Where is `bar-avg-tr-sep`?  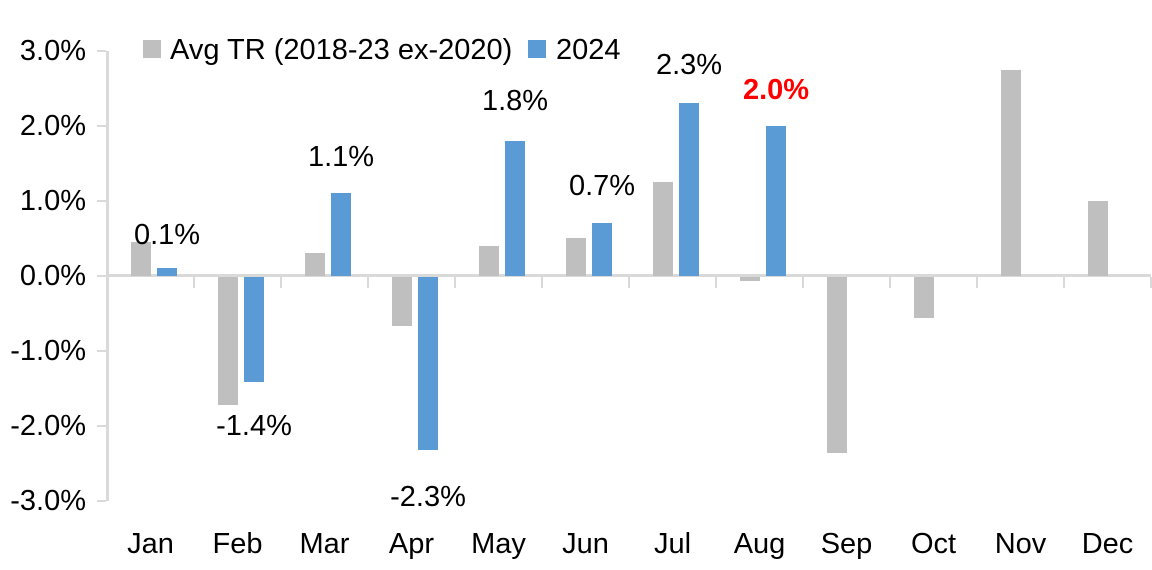 bar-avg-tr-sep is located at coordinates (837, 365).